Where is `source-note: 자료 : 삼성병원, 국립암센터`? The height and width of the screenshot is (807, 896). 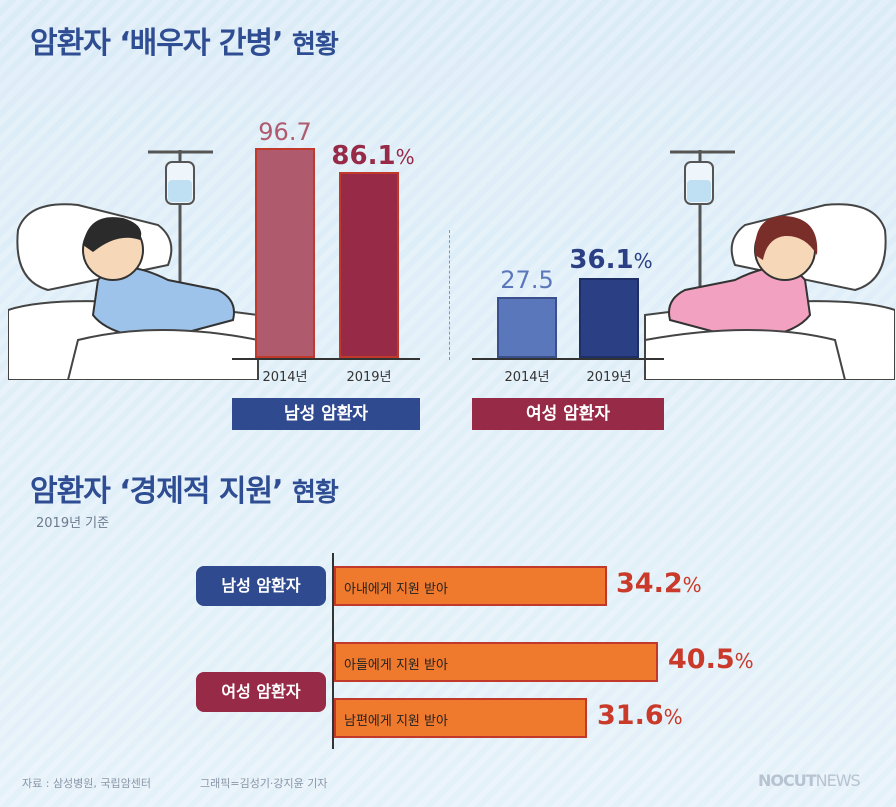
source-note: 자료 : 삼성병원, 국립암센터 is located at coordinates (87, 783).